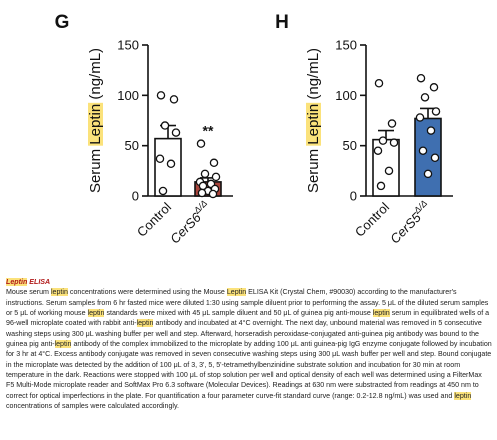 The height and width of the screenshot is (440, 497). What do you see at coordinates (62, 22) in the screenshot?
I see `panel-letter: G` at bounding box center [62, 22].